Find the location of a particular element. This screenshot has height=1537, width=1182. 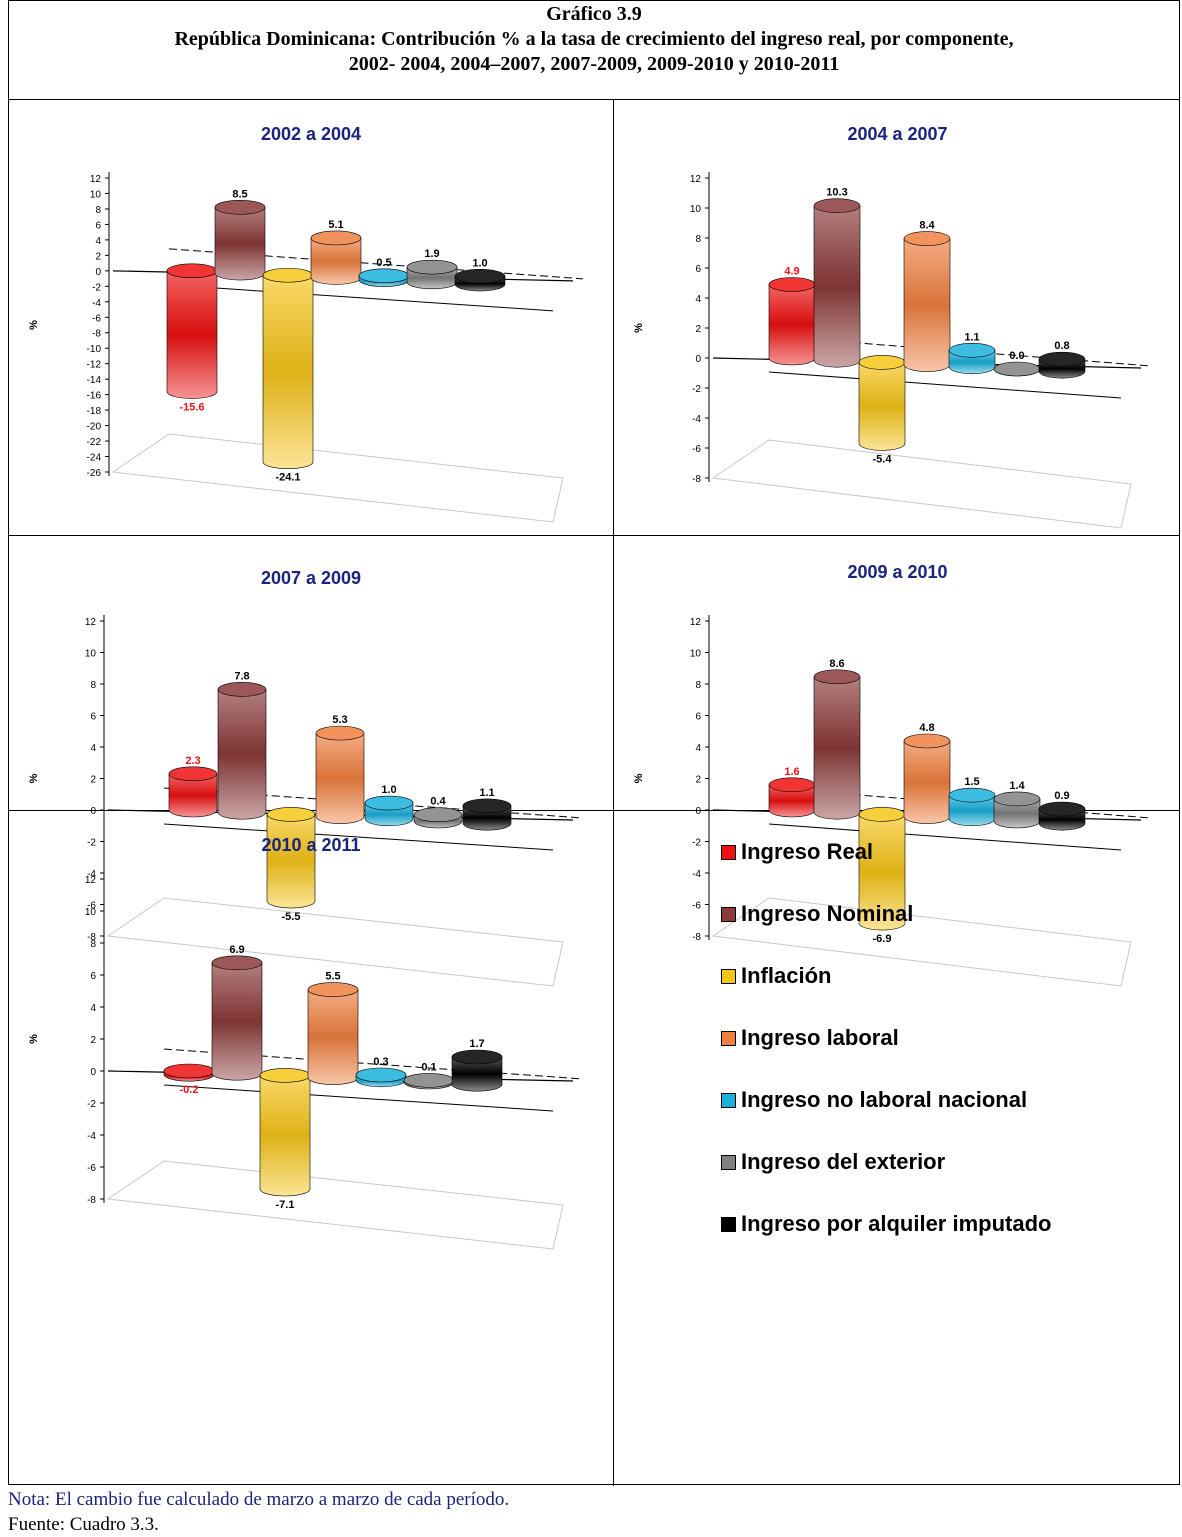

legend-item: Ingreso Nominal is located at coordinates (817, 914).